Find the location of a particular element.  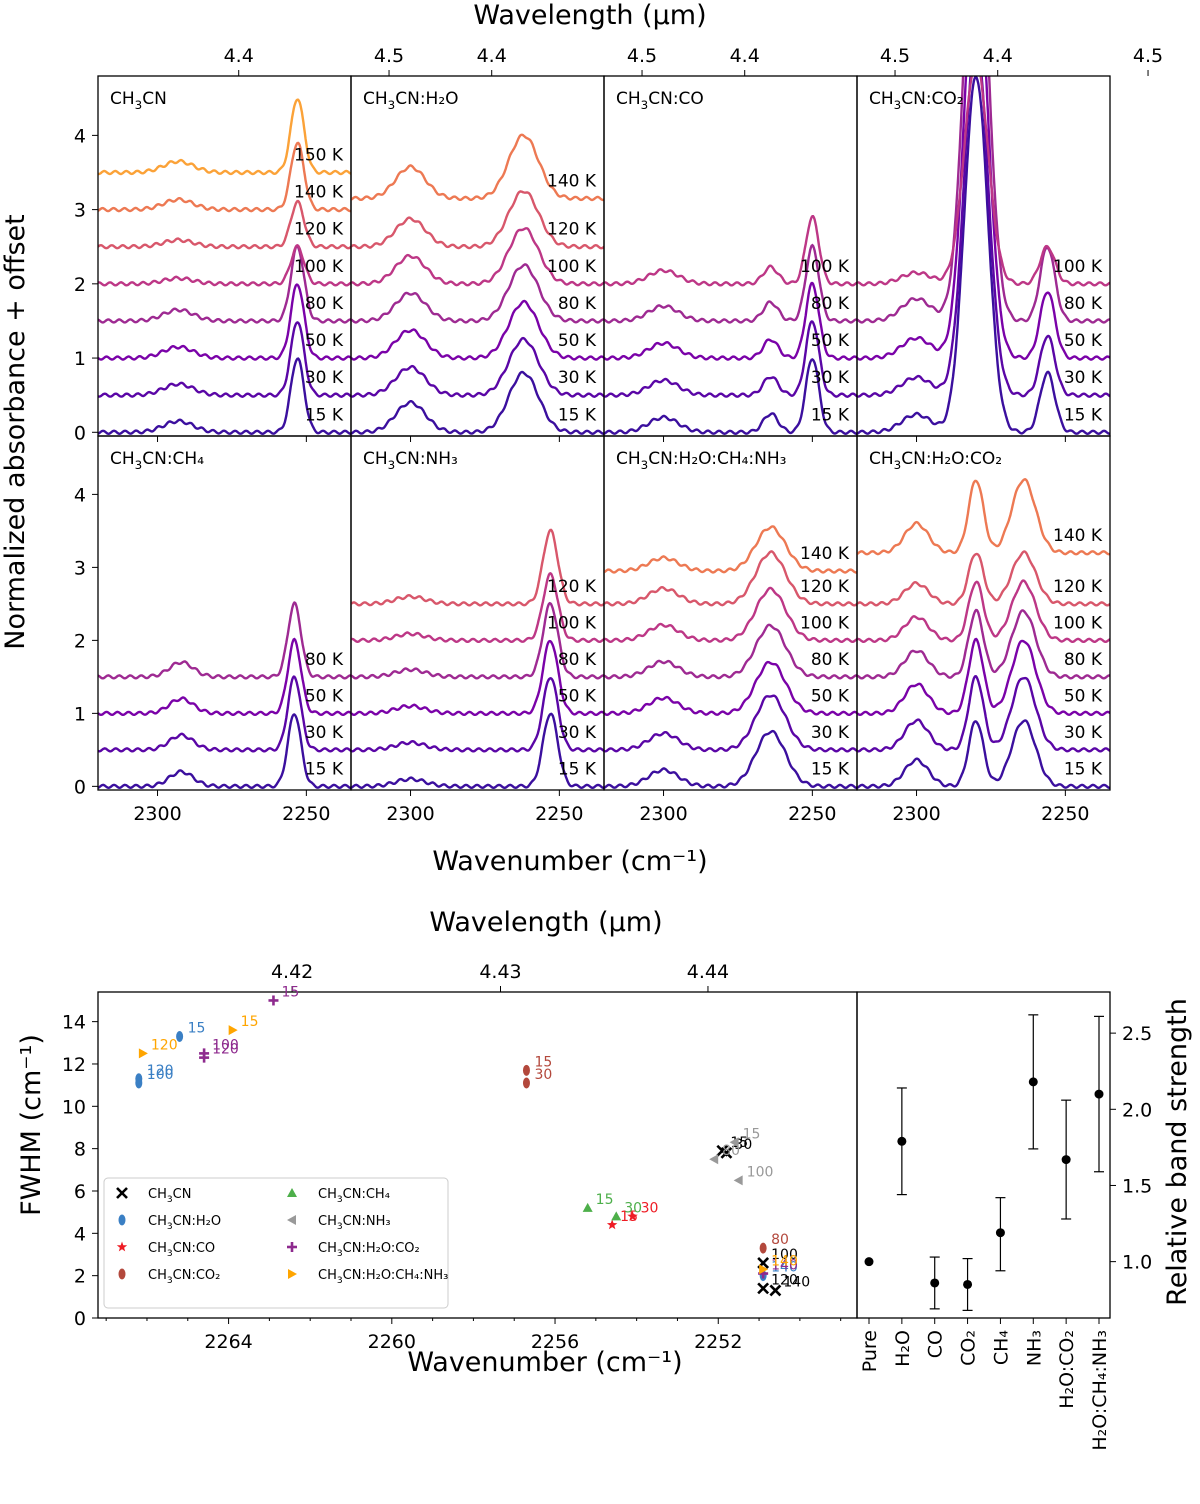

point-label: 30 is located at coordinates (633, 1208).